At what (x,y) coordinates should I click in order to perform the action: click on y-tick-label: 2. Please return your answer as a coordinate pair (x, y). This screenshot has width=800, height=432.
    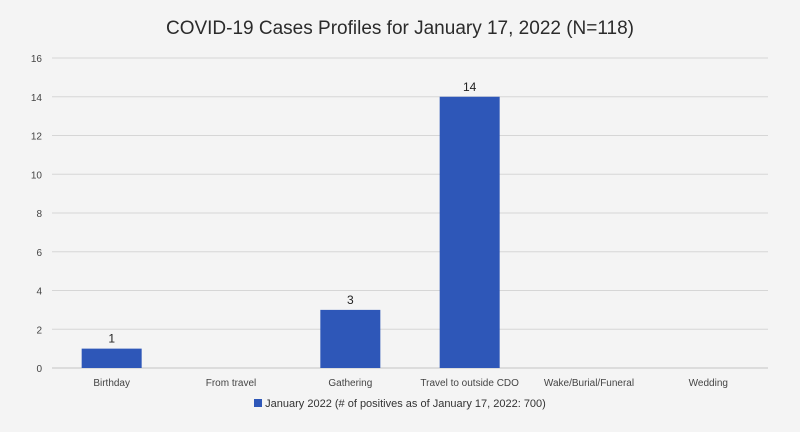
    Looking at the image, I should click on (39, 330).